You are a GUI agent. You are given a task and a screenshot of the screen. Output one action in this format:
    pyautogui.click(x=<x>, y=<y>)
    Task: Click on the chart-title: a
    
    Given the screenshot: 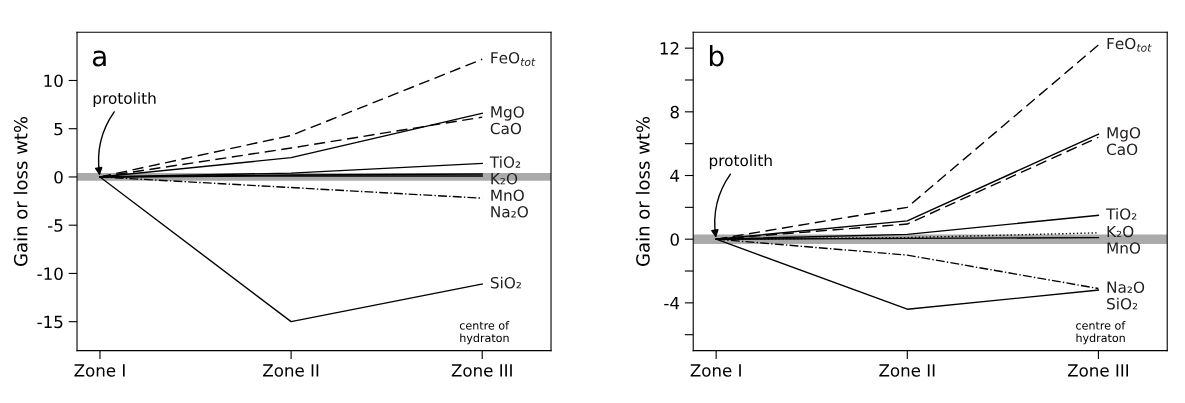 What is the action you would take?
    pyautogui.click(x=99, y=58)
    